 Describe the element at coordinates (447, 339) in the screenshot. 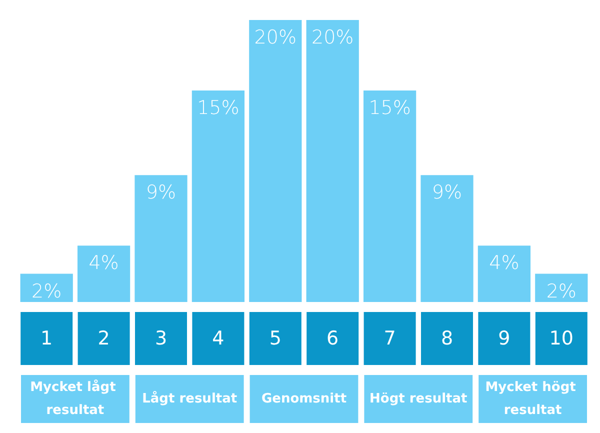

I see `x-tick-label: 8` at that location.